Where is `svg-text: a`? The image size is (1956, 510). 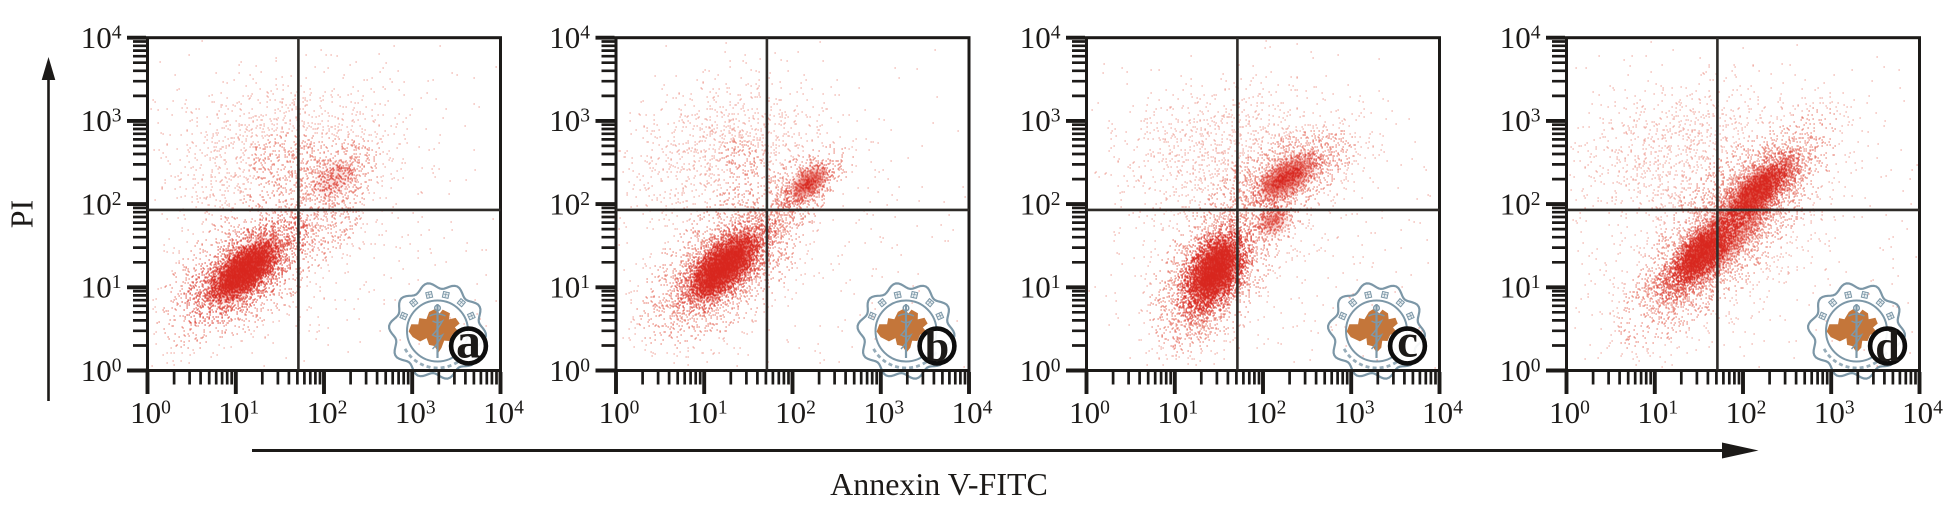 svg-text: a is located at coordinates (468, 341).